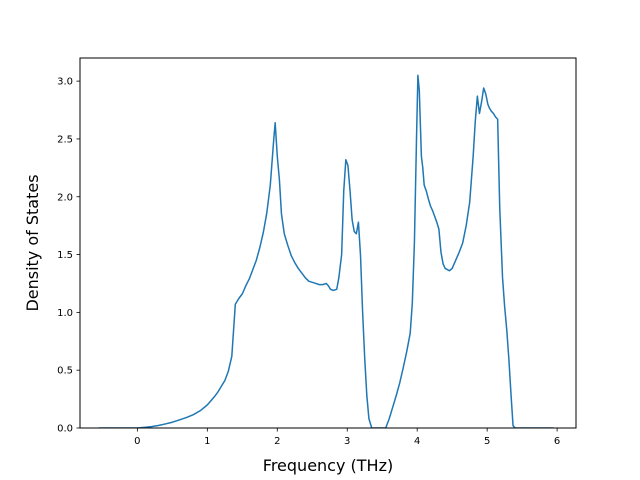  I want to click on y-tick-label: 3.0, so click(65, 82).